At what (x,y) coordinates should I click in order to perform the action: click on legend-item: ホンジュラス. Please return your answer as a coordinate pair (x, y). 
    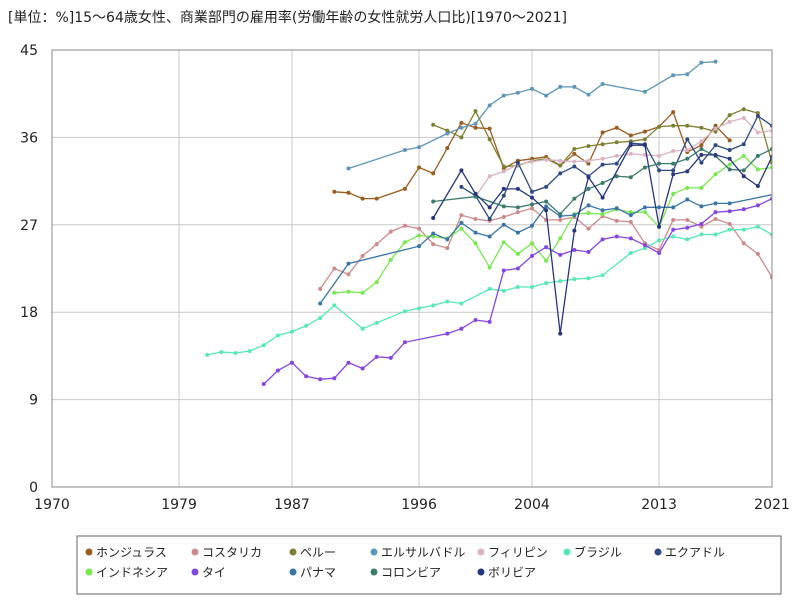
    Looking at the image, I should click on (126, 553).